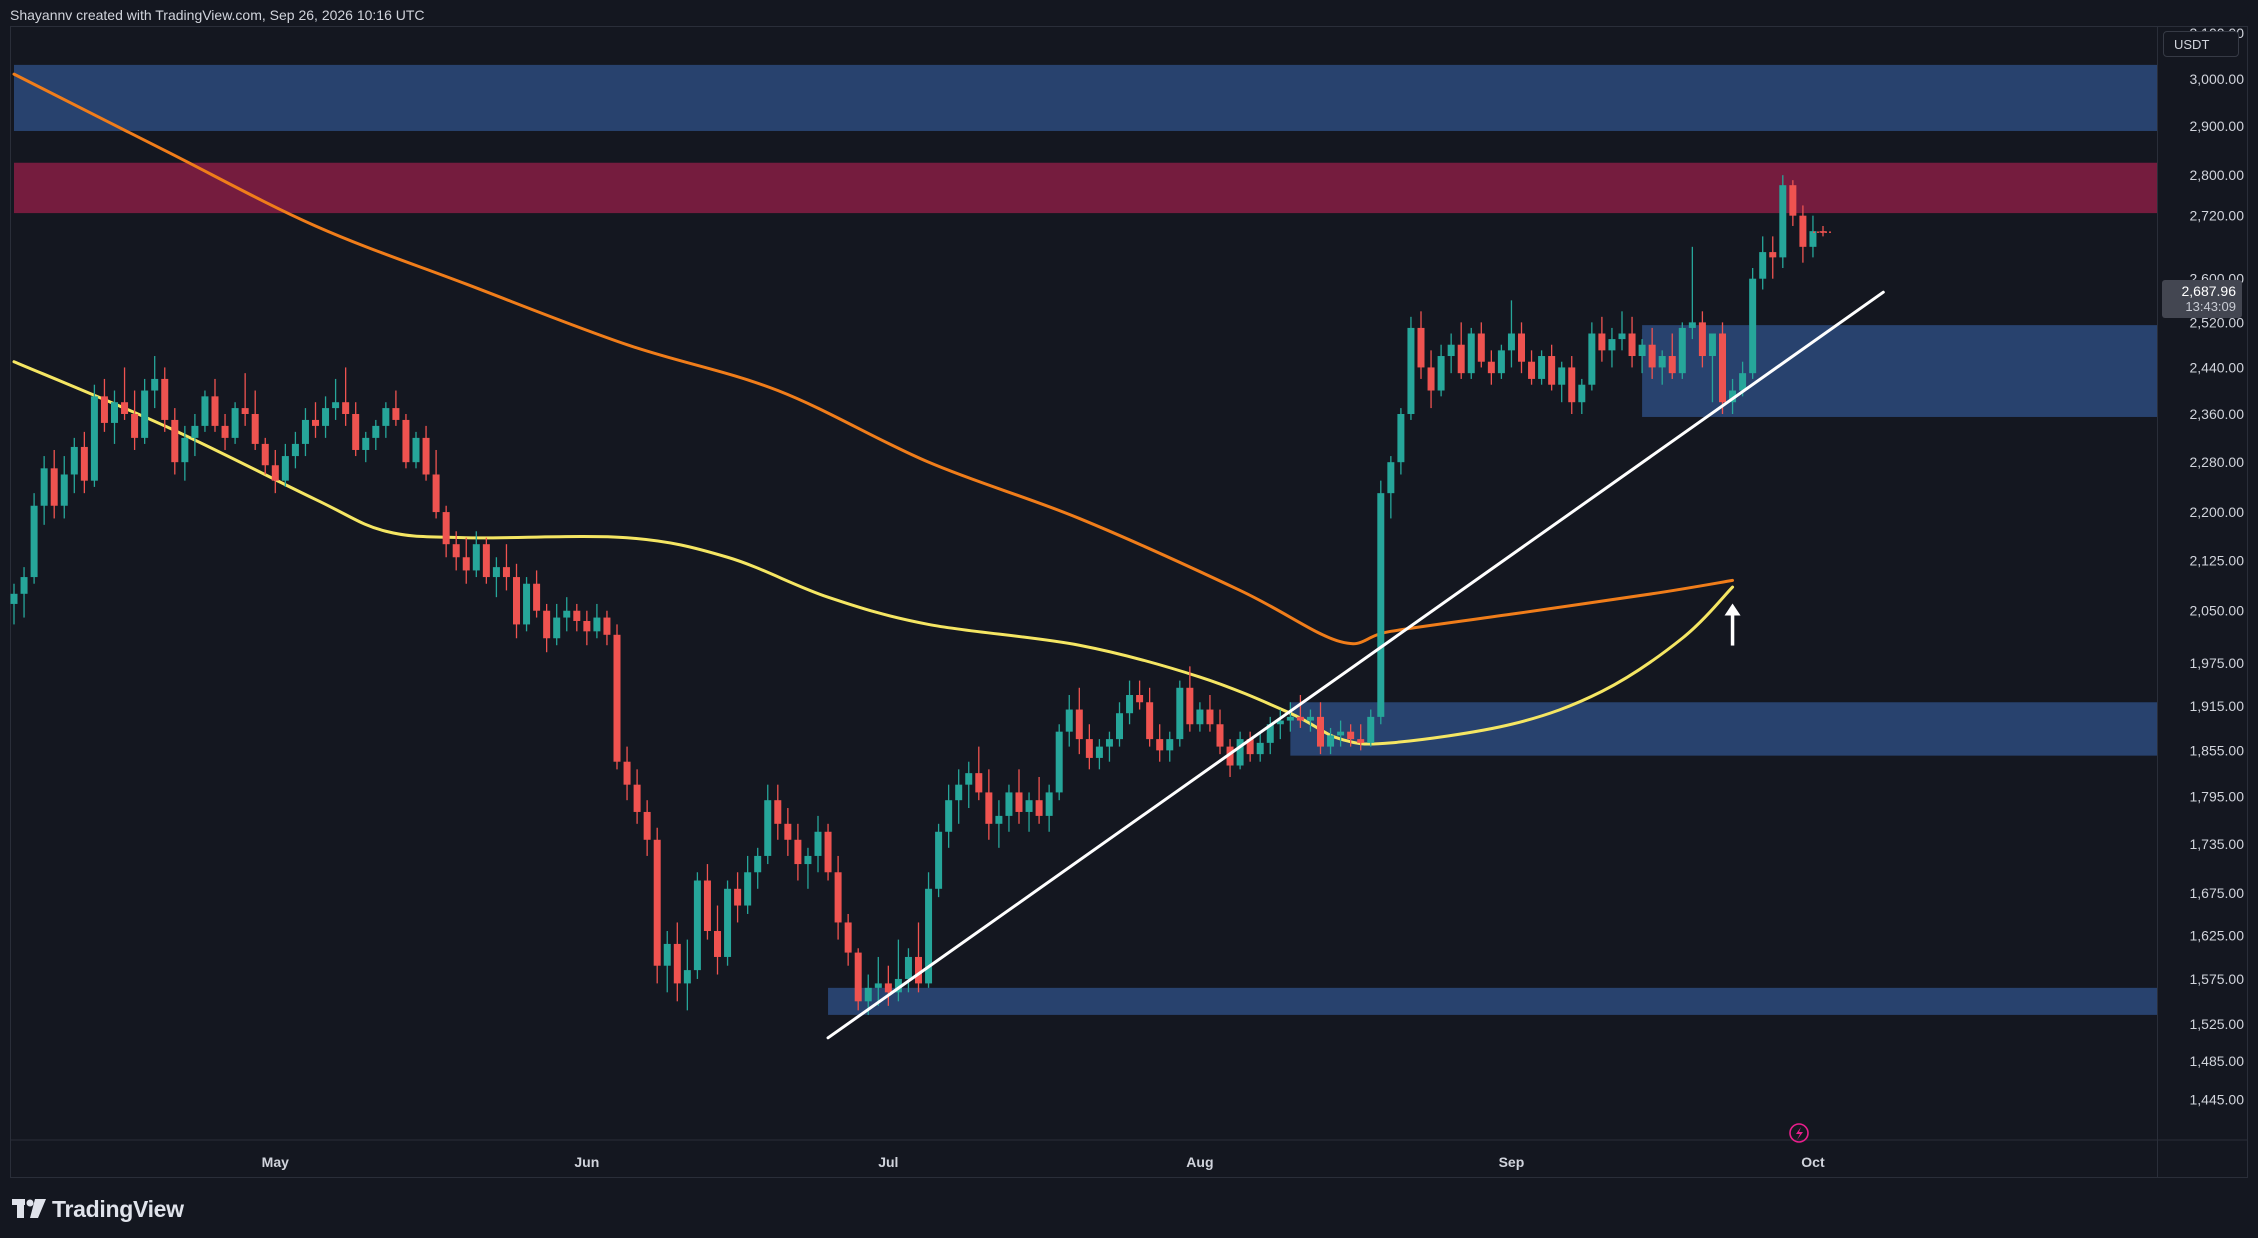 The image size is (2258, 1238). I want to click on currency-selector: USDT, so click(2201, 44).